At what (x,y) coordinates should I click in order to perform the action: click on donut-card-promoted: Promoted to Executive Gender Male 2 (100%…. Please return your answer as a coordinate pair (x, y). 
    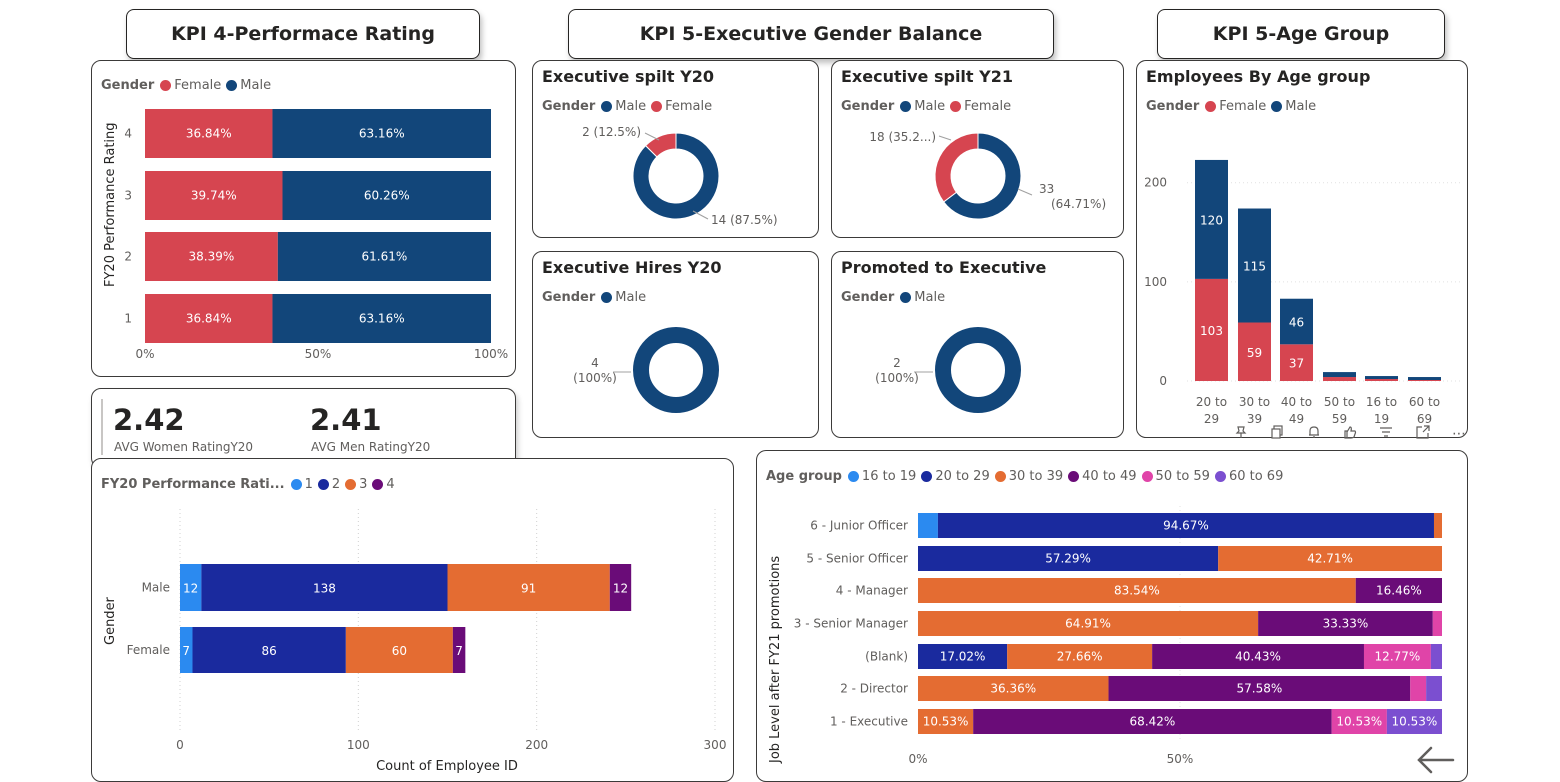
    Looking at the image, I should click on (977, 344).